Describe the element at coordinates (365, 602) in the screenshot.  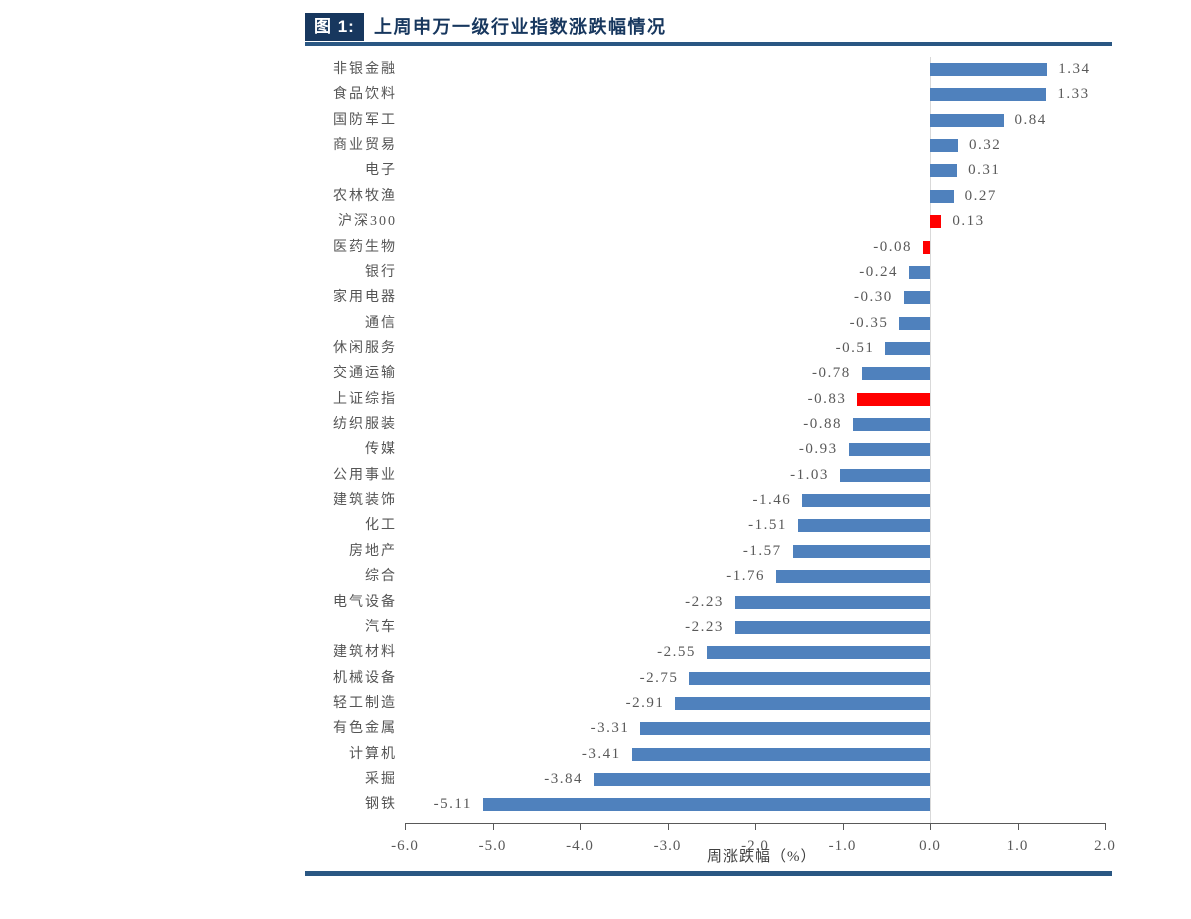
I see `category-label: 电气设备` at that location.